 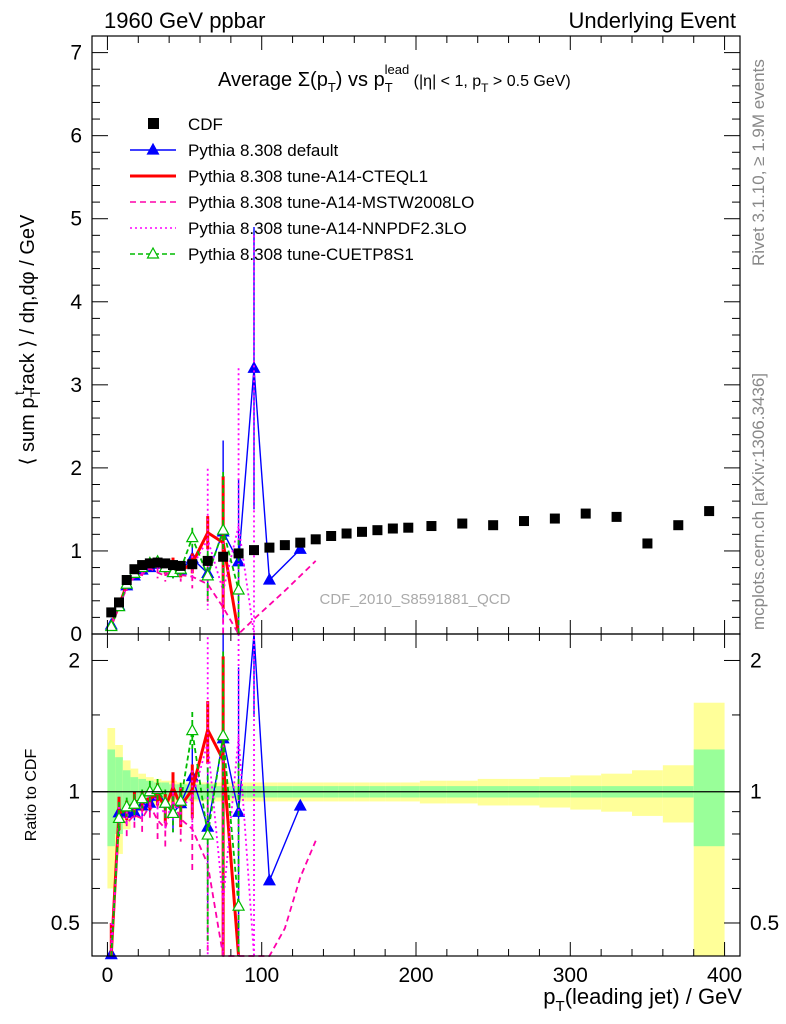 I want to click on series-line-main, so click(x=205, y=497).